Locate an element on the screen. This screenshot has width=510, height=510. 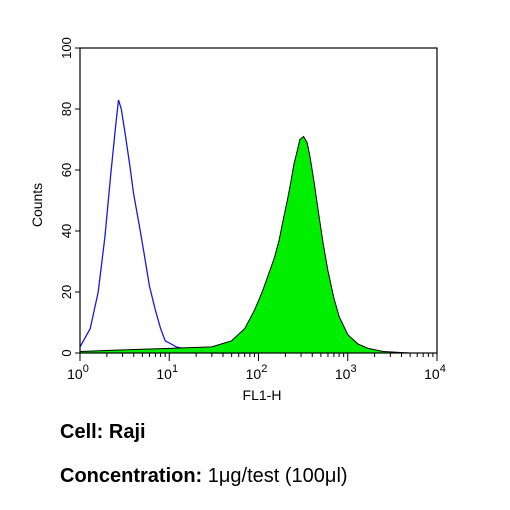
y-tick-label: 60 is located at coordinates (66, 170).